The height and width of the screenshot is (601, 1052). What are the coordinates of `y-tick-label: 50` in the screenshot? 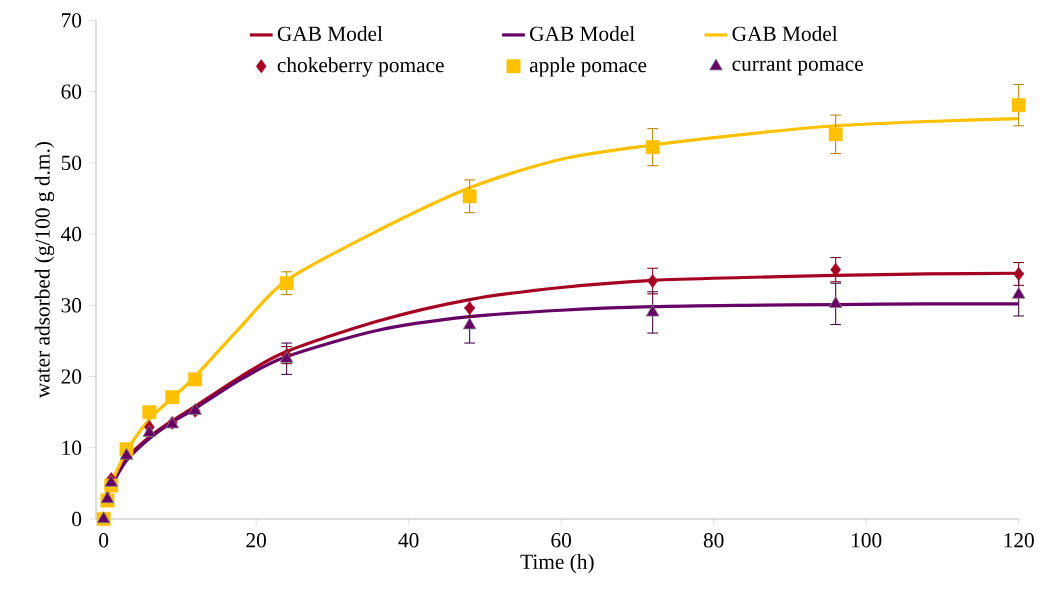 It's located at (71, 163).